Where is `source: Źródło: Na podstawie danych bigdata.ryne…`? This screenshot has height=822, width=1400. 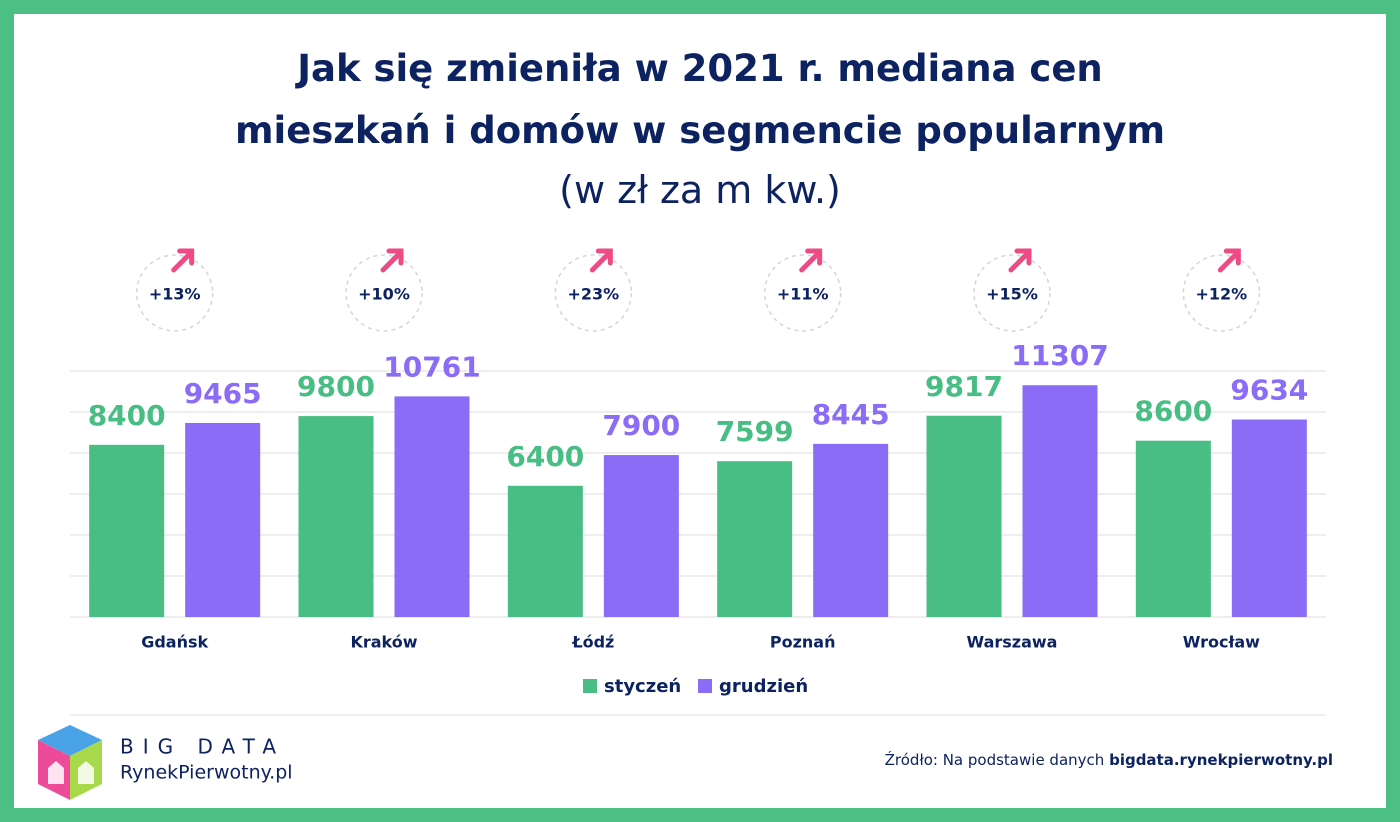 source: Źródło: Na podstawie danych bigdata.ryne… is located at coordinates (1109, 759).